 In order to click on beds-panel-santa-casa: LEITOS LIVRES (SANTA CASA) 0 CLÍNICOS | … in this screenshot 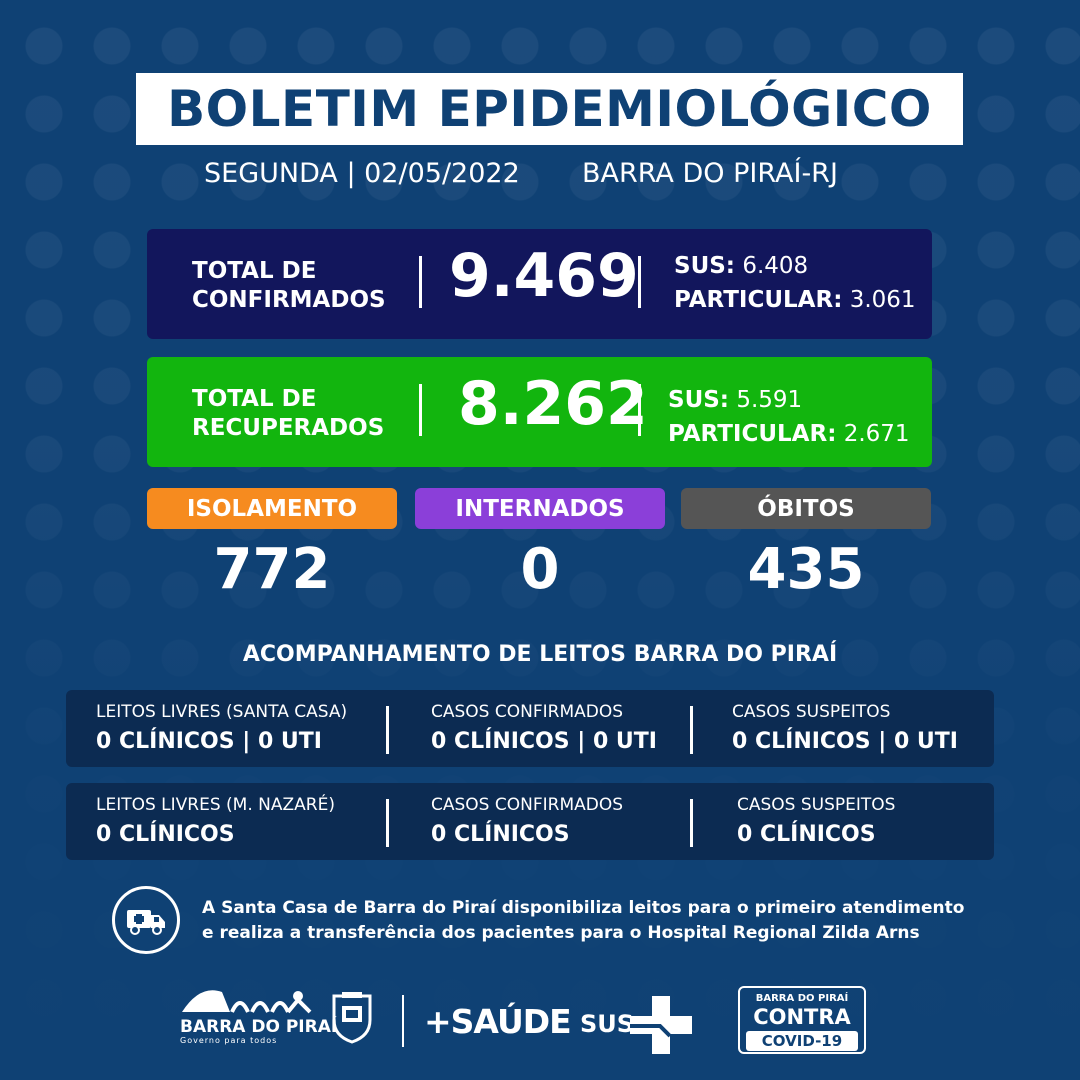, I will do `click(530, 728)`.